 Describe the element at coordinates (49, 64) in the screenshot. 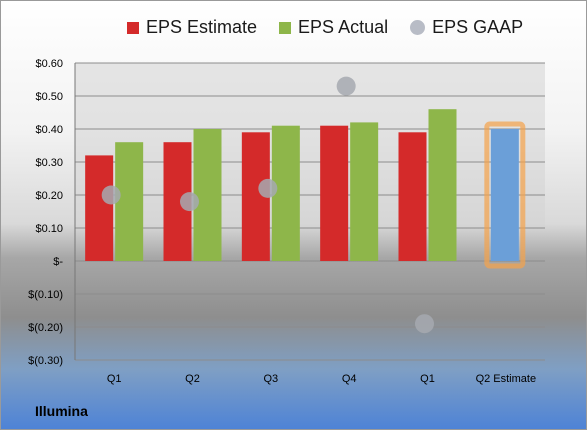

I see `y-tick-label: $0.60` at that location.